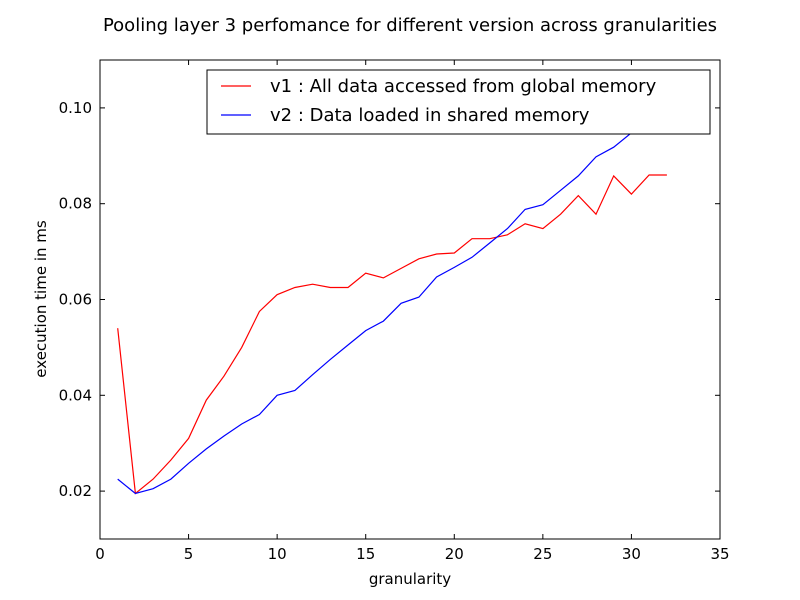  What do you see at coordinates (542, 554) in the screenshot?
I see `x-tick-label: 25` at bounding box center [542, 554].